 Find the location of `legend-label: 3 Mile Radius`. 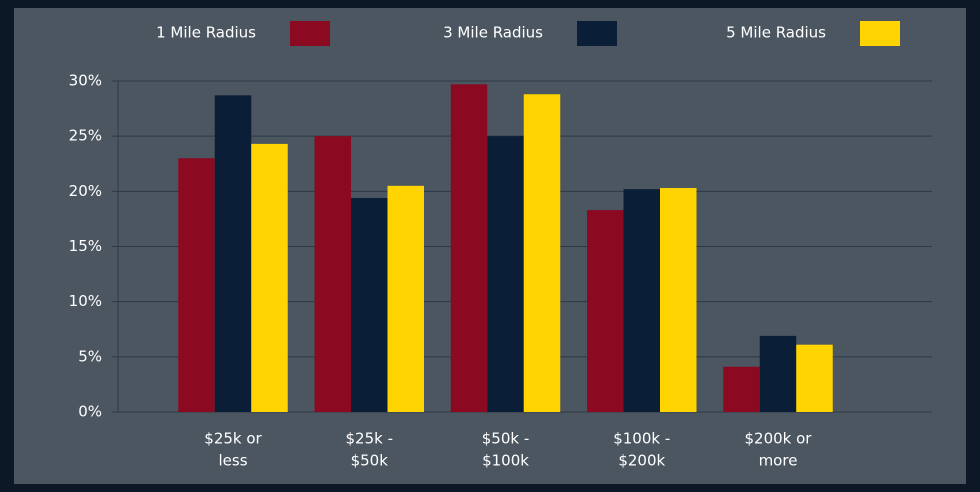

legend-label: 3 Mile Radius is located at coordinates (493, 33).